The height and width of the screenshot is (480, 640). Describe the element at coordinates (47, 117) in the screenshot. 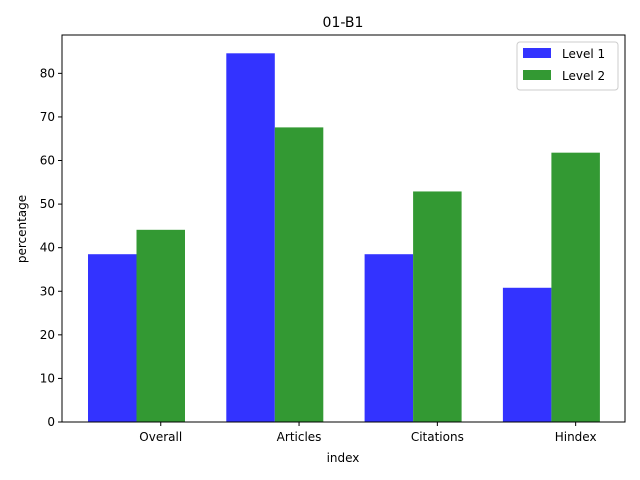

I see `y-tick-label: 70` at that location.